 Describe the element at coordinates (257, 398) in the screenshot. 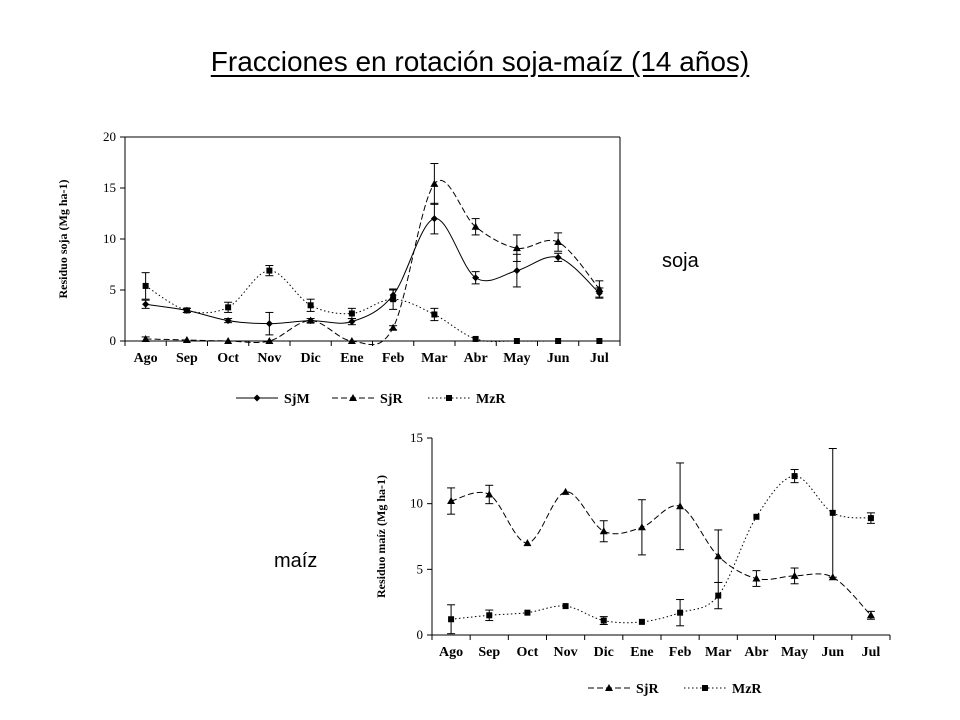

I see `legend-marker-SjM` at that location.